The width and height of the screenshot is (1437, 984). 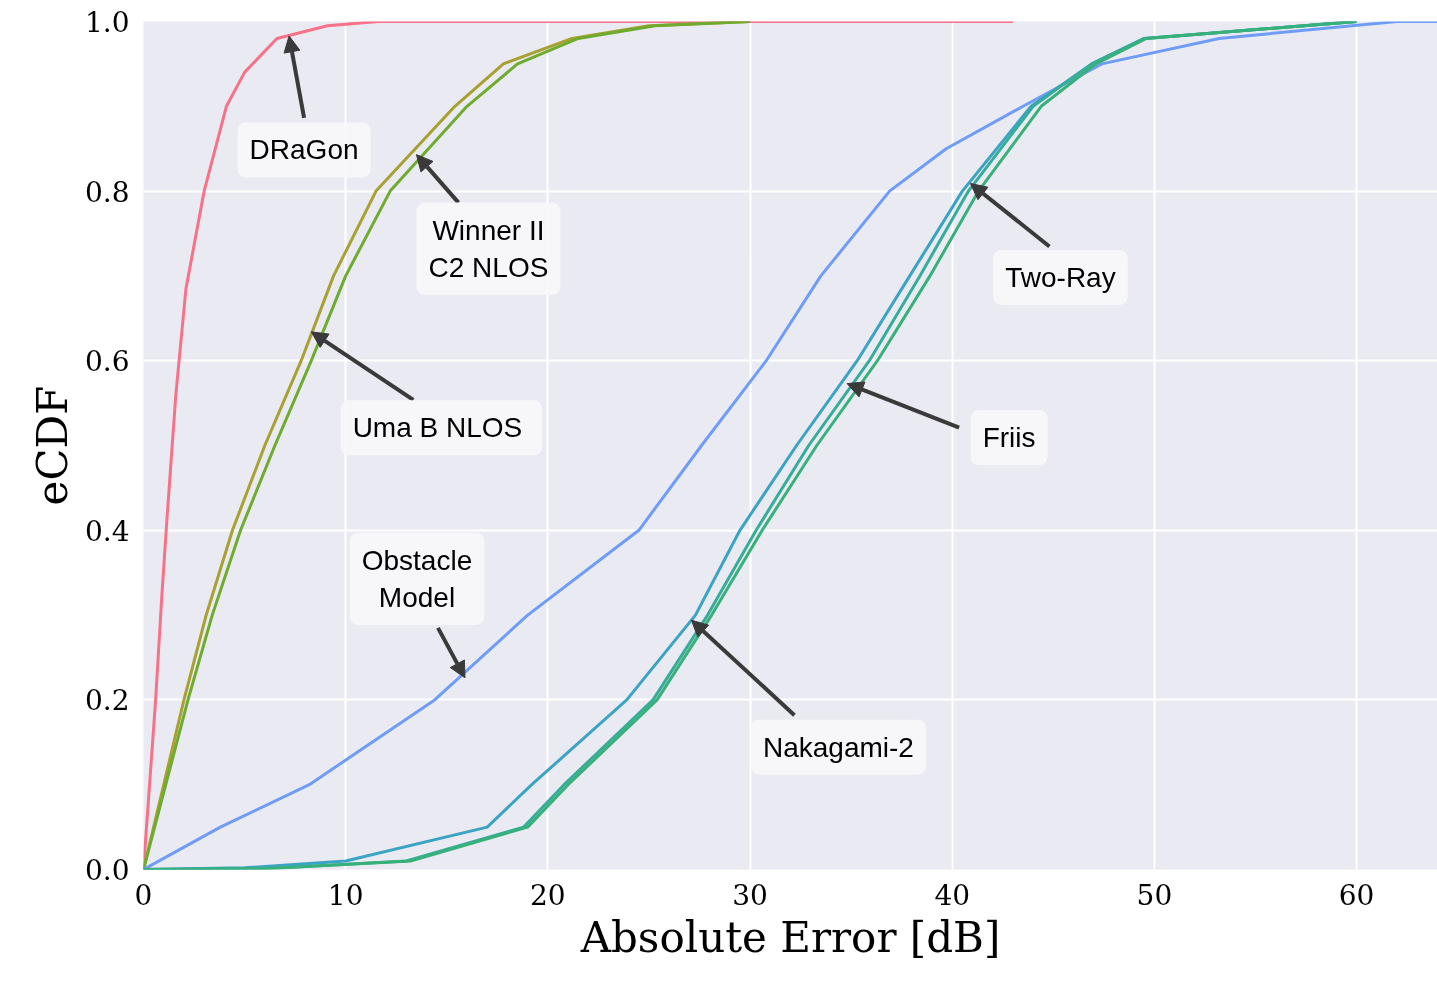 I want to click on x-tick-label: 30, so click(x=750, y=895).